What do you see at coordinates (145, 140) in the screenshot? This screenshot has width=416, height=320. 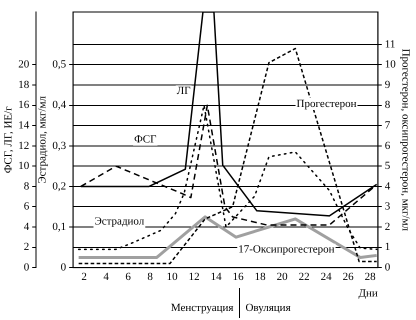 I see `text: ФСГ` at bounding box center [145, 140].